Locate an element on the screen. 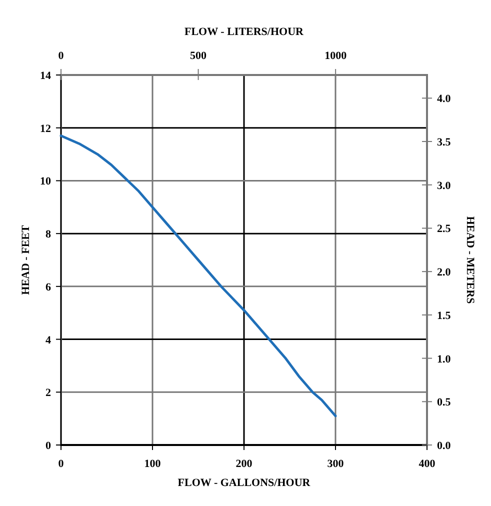 The image size is (491, 506). x2-tick-label: 500 is located at coordinates (199, 56).